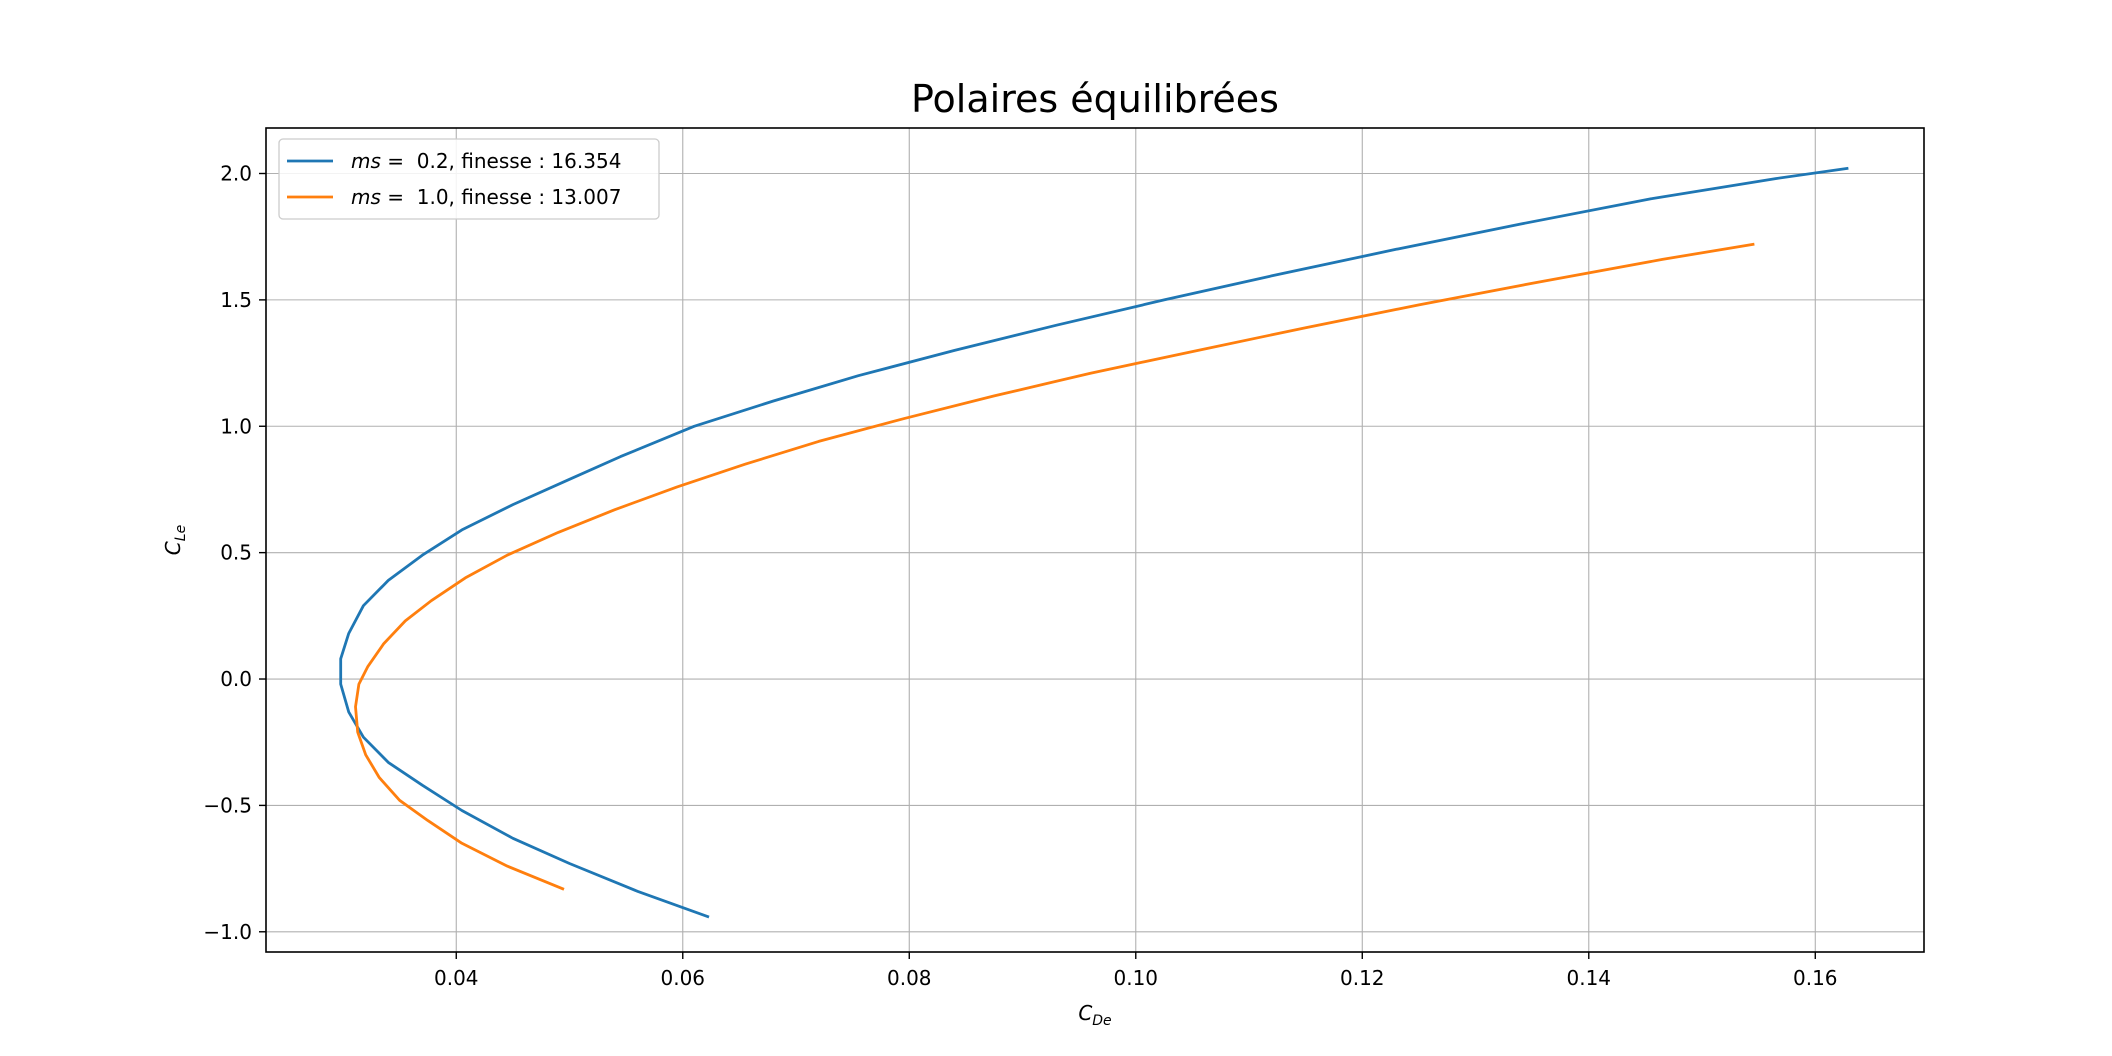 This screenshot has height=1056, width=2112. I want to click on y-tick-label: 2.0, so click(236, 173).